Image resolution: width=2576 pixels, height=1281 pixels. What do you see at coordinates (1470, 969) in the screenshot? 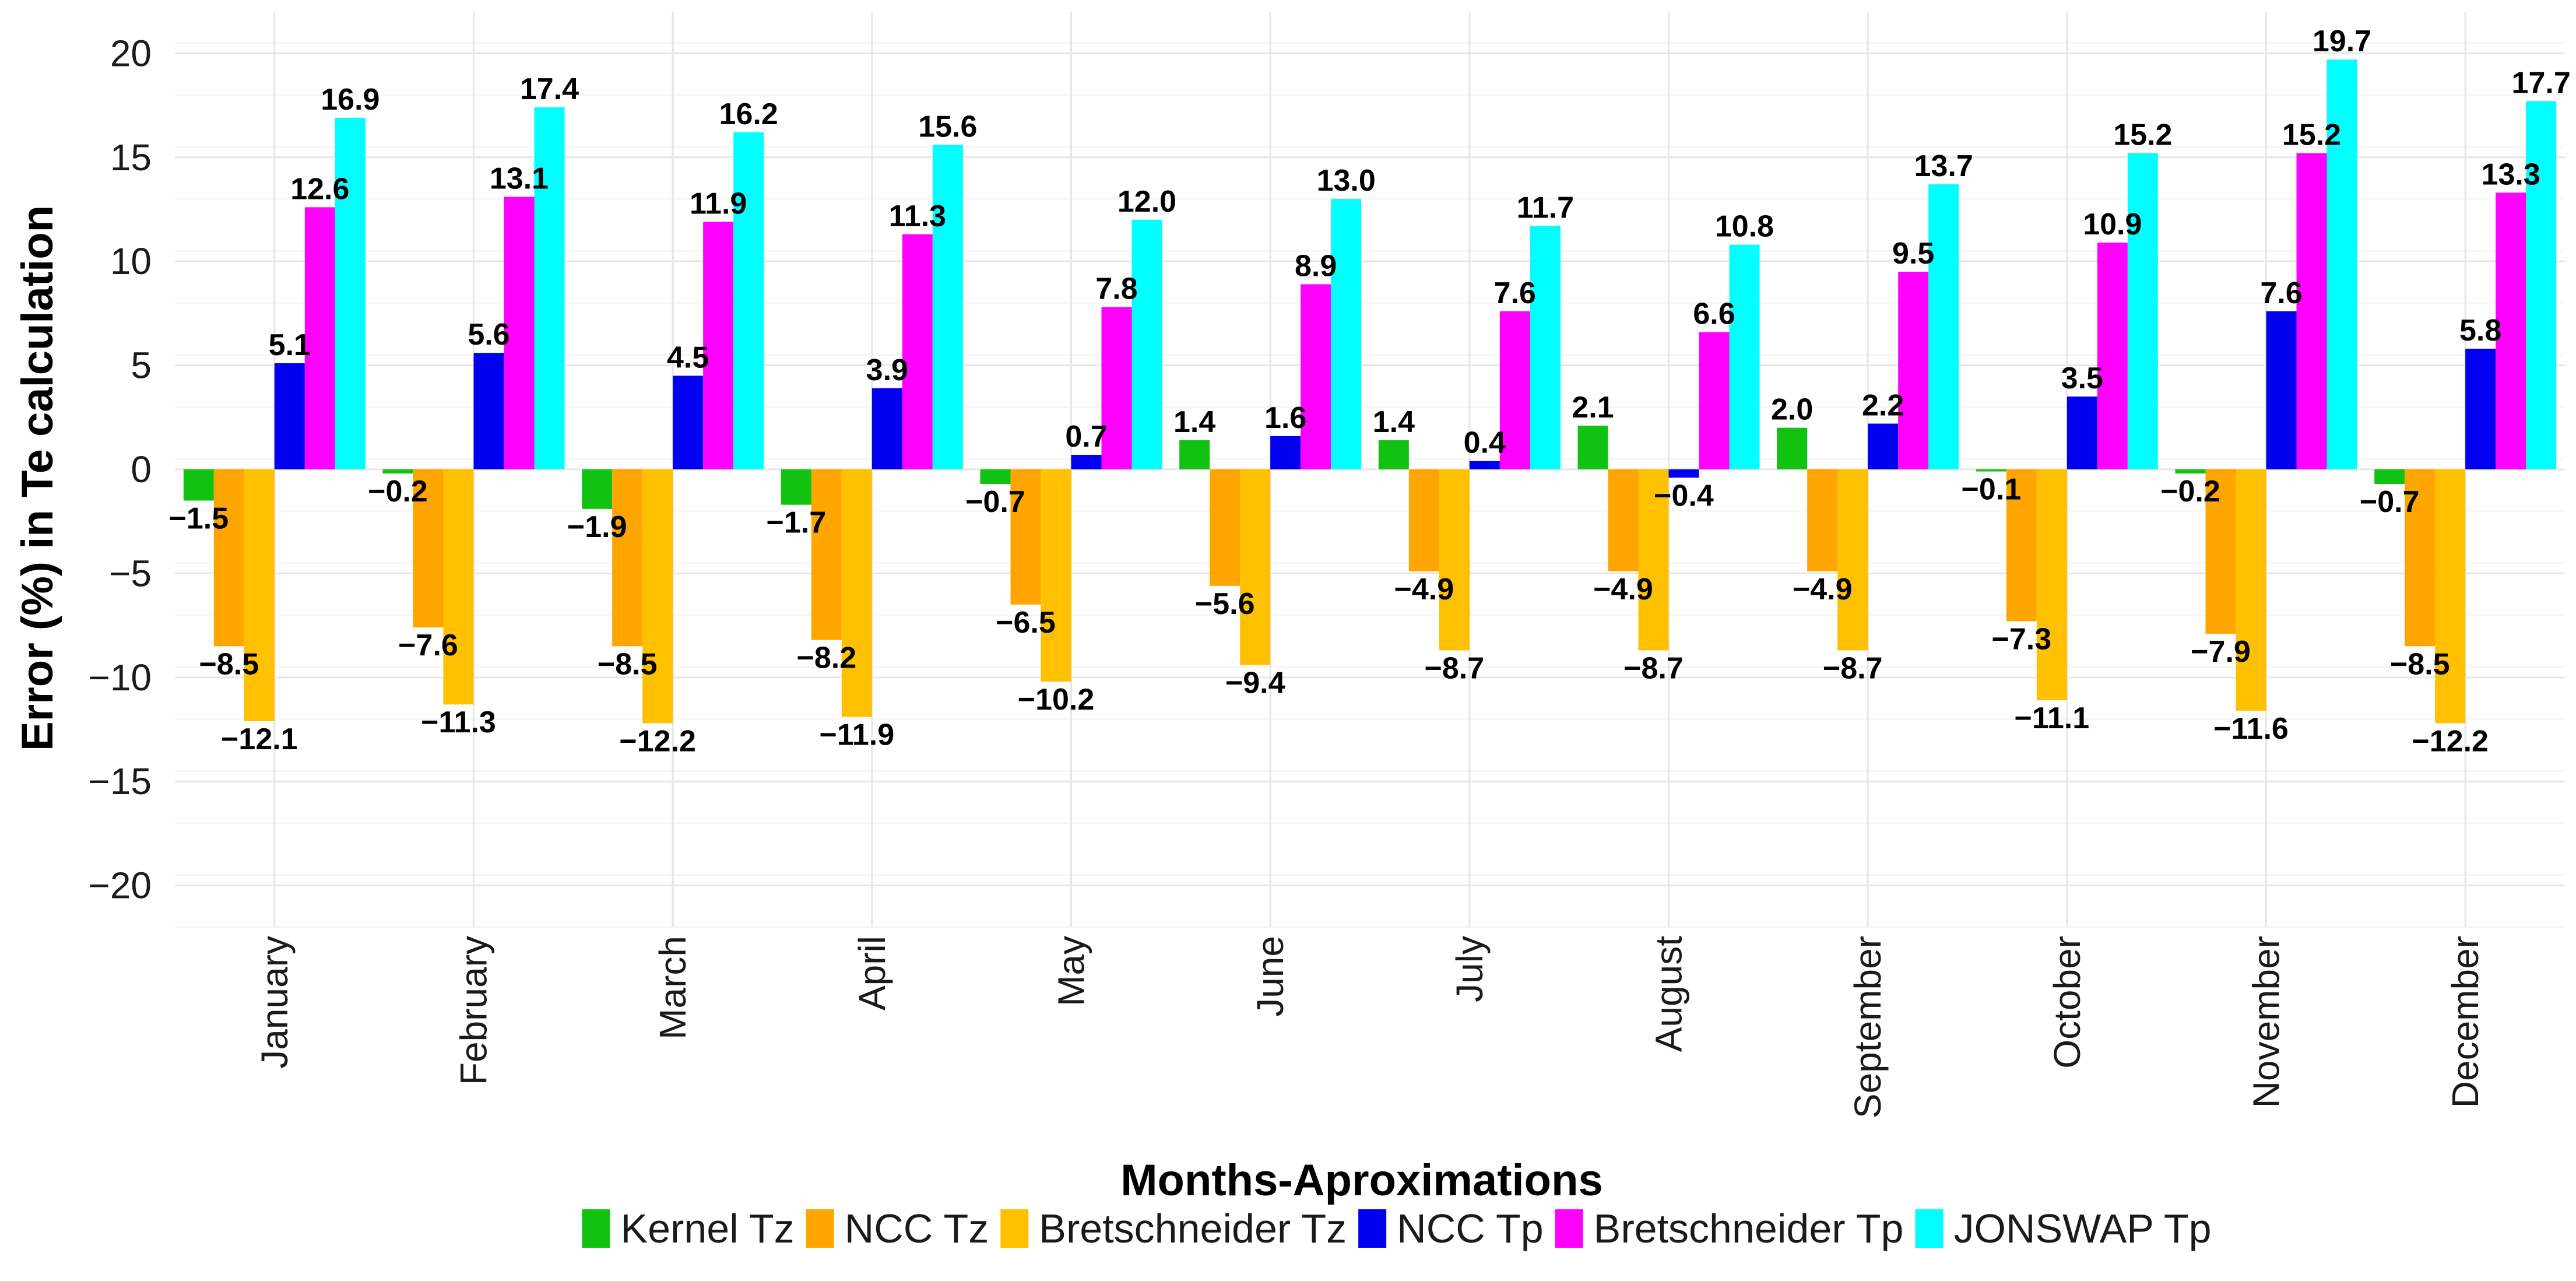
I see `x-tick-label-july: July` at bounding box center [1470, 969].